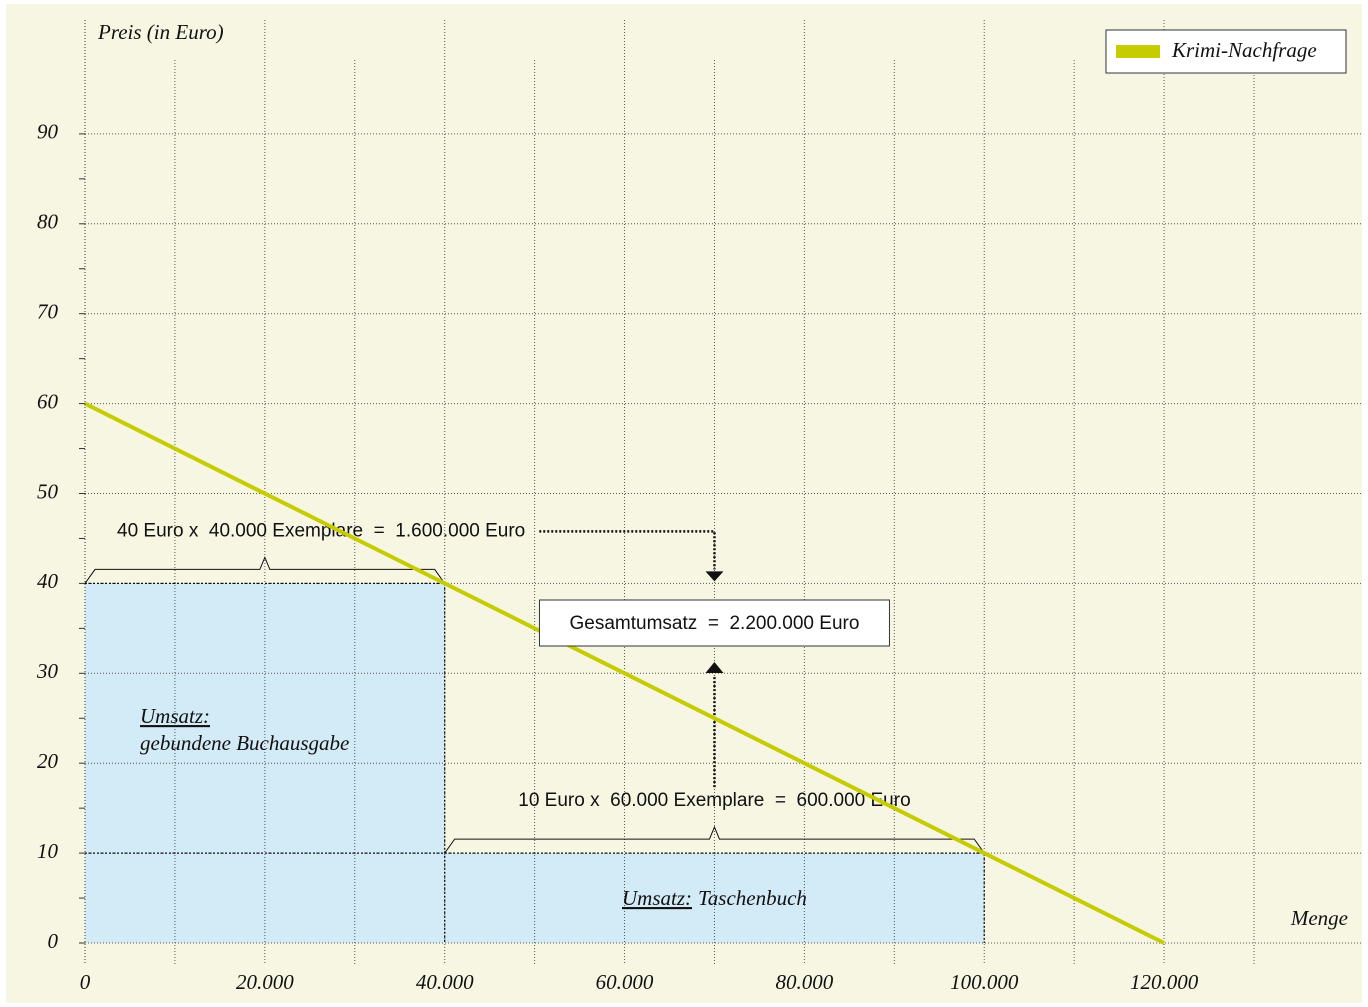 The height and width of the screenshot is (1007, 1368). What do you see at coordinates (657, 898) in the screenshot?
I see `area-label-head: Umsatz:` at bounding box center [657, 898].